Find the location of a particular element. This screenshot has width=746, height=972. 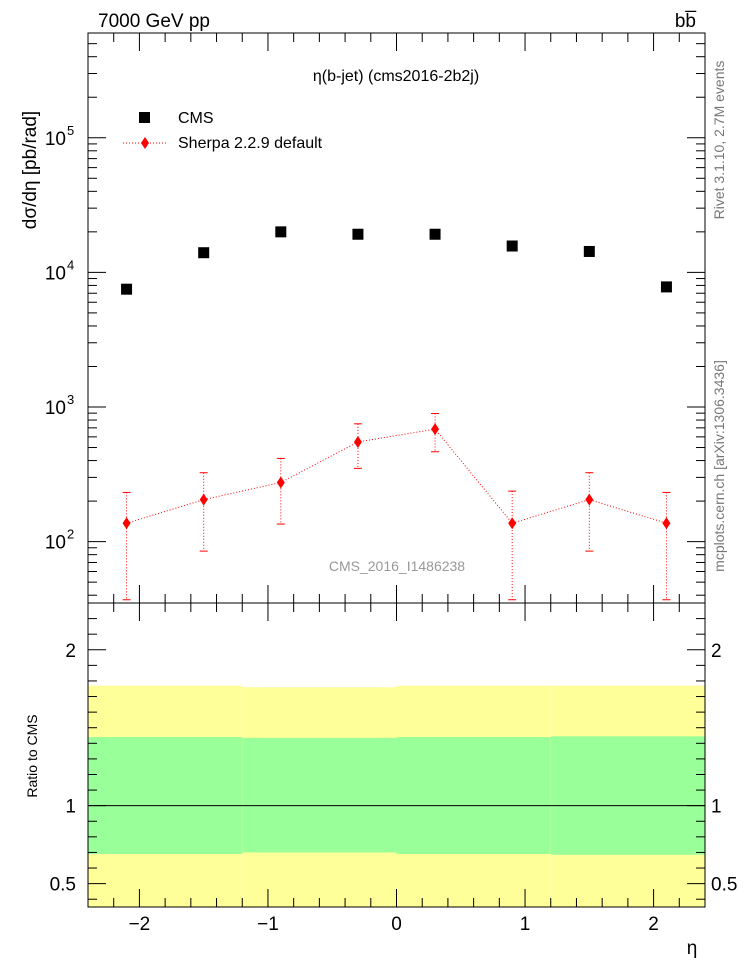

series-cms is located at coordinates (396, 260).